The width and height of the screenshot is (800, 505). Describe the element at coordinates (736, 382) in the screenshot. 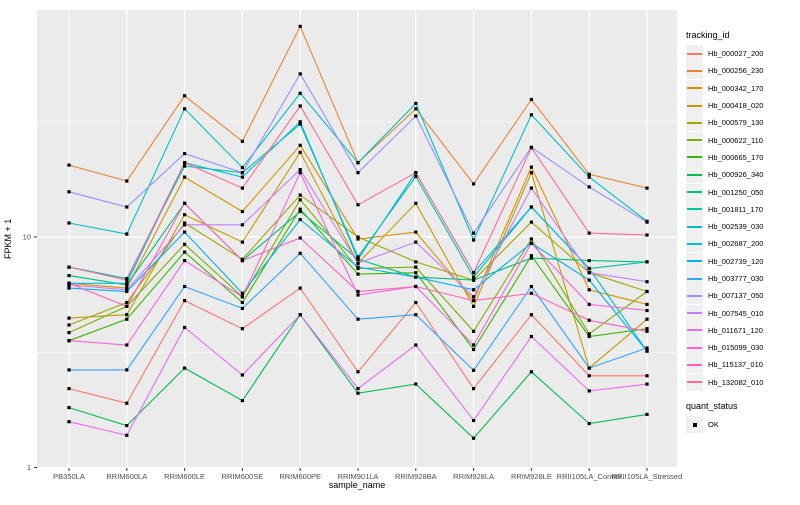

I see `legend-item-label: Hb_132082_010` at that location.